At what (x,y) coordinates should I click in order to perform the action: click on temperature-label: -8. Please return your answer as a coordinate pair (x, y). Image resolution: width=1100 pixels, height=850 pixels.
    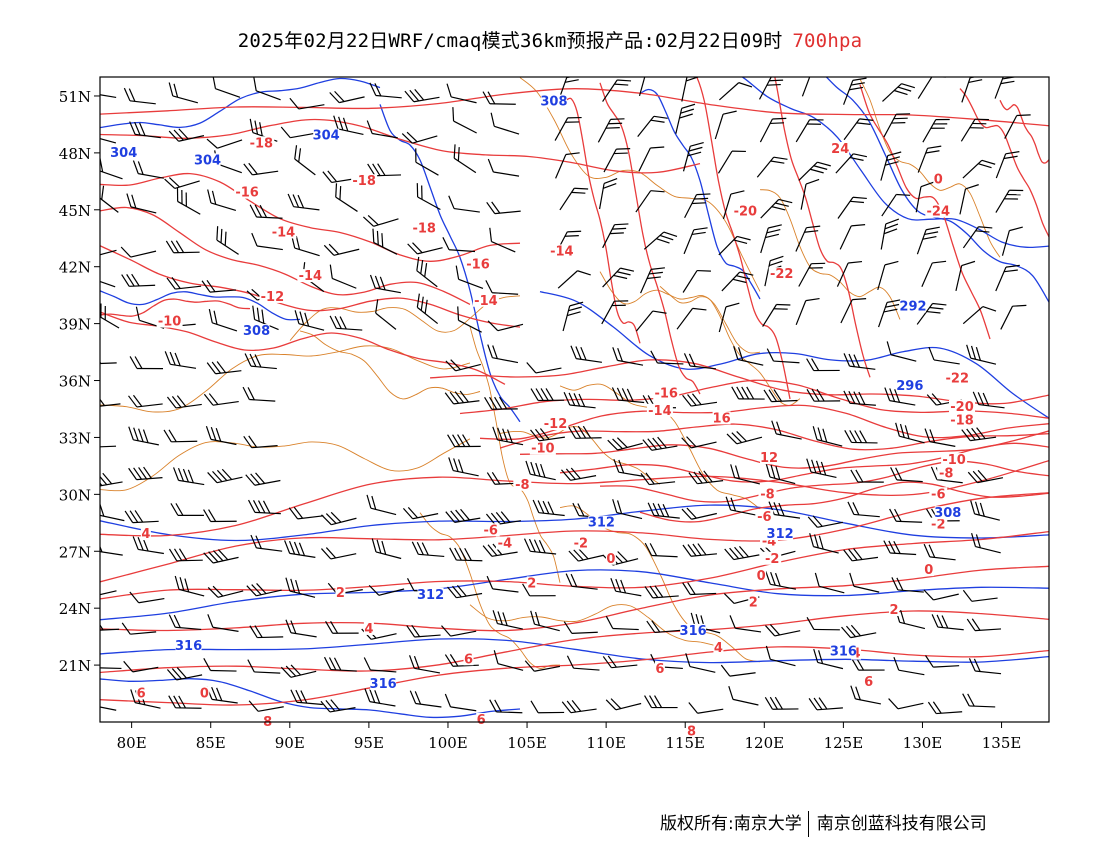
    Looking at the image, I should click on (946, 473).